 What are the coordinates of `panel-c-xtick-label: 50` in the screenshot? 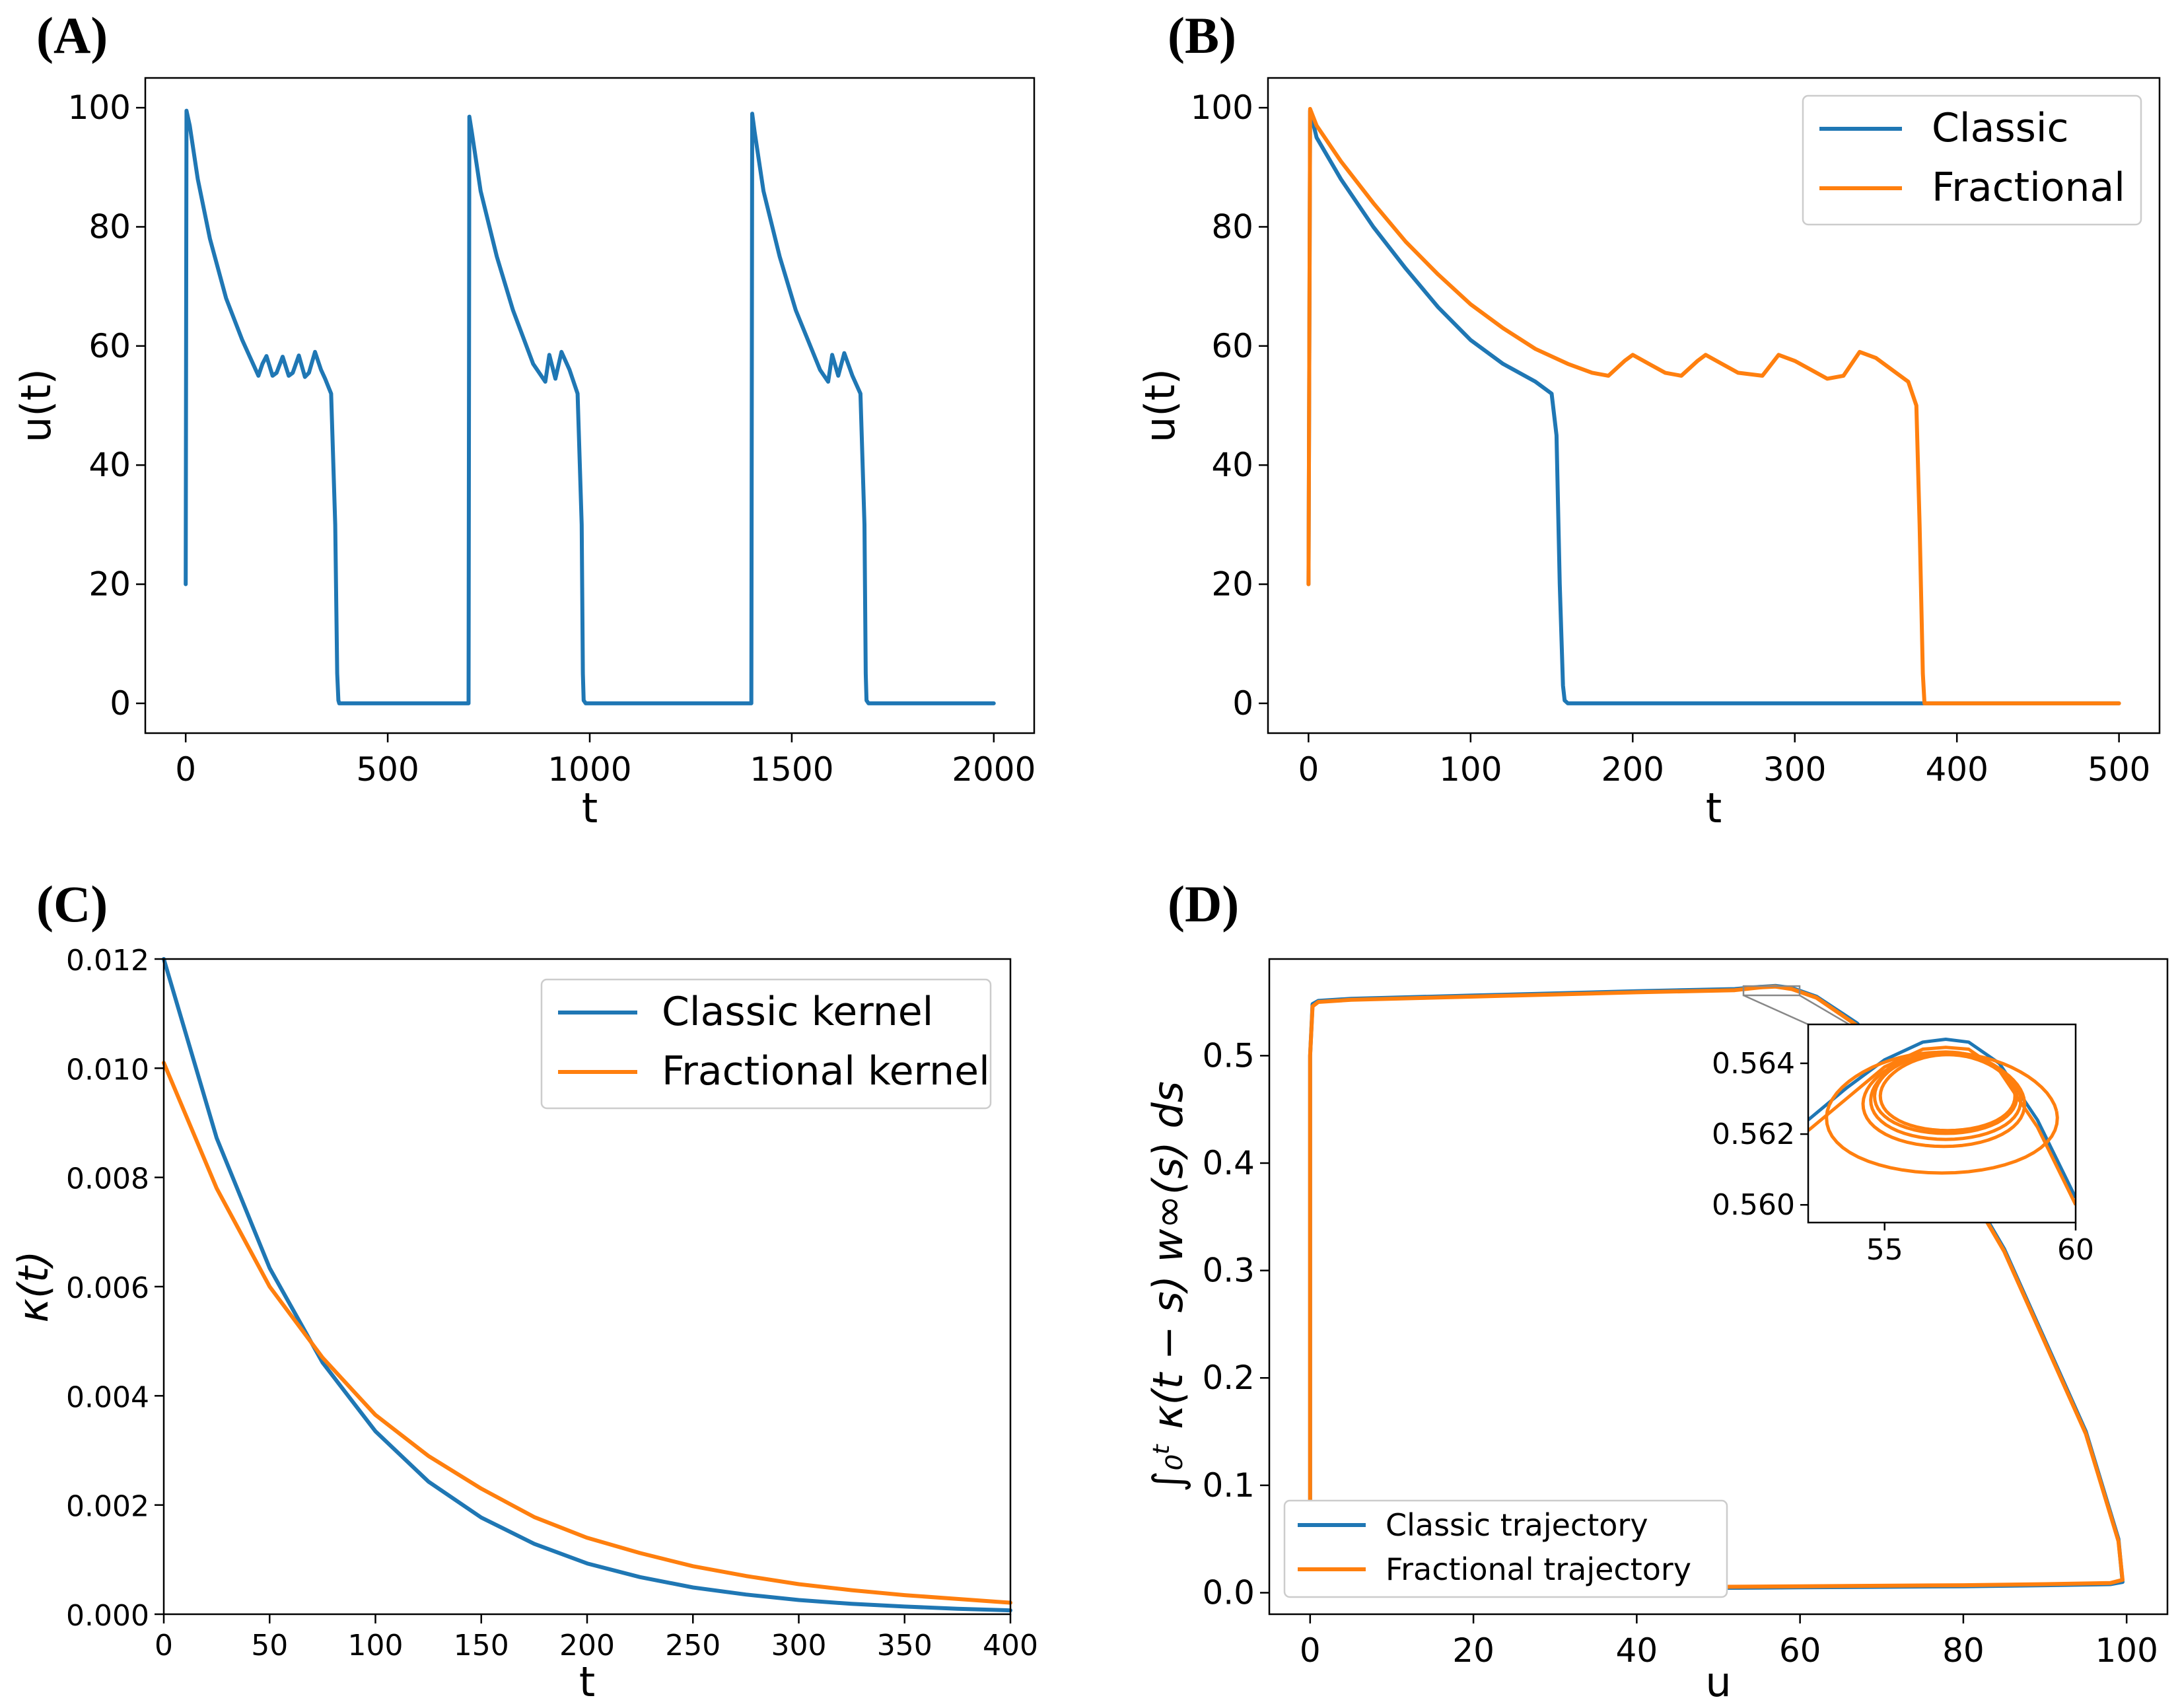 It's located at (269, 1646).